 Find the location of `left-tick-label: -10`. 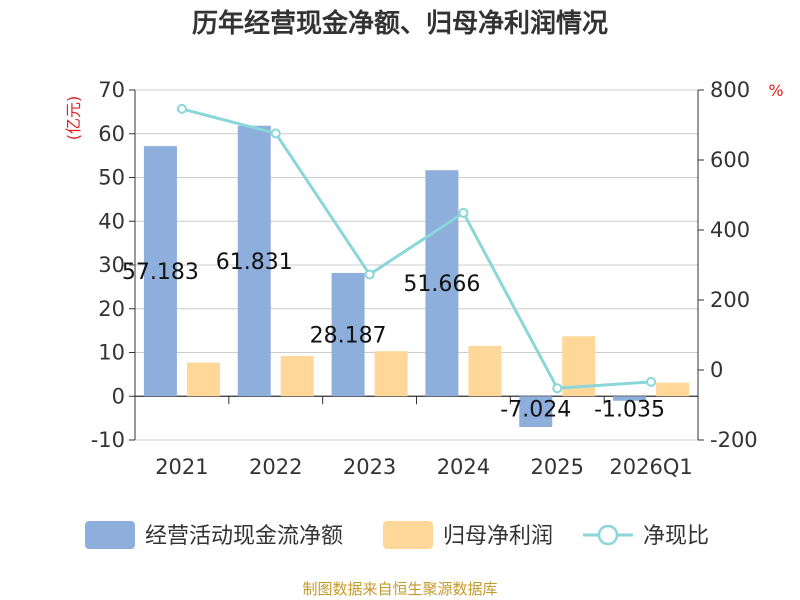

left-tick-label: -10 is located at coordinates (108, 440).